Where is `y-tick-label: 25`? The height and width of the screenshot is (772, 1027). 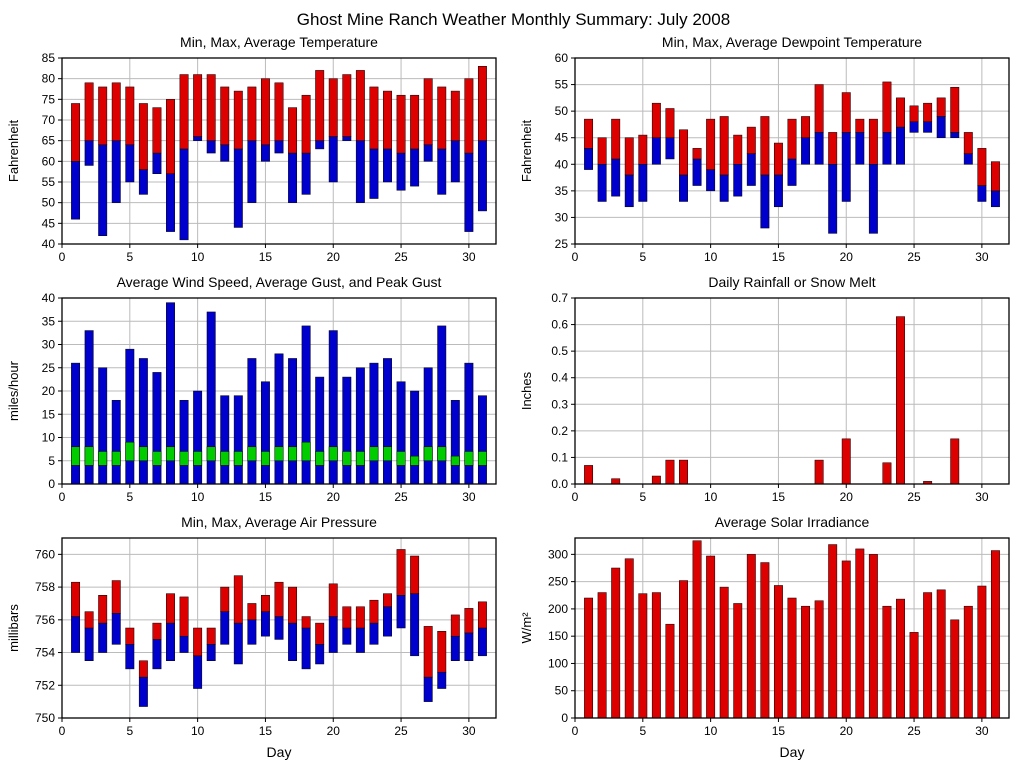 y-tick-label: 25 is located at coordinates (562, 244).